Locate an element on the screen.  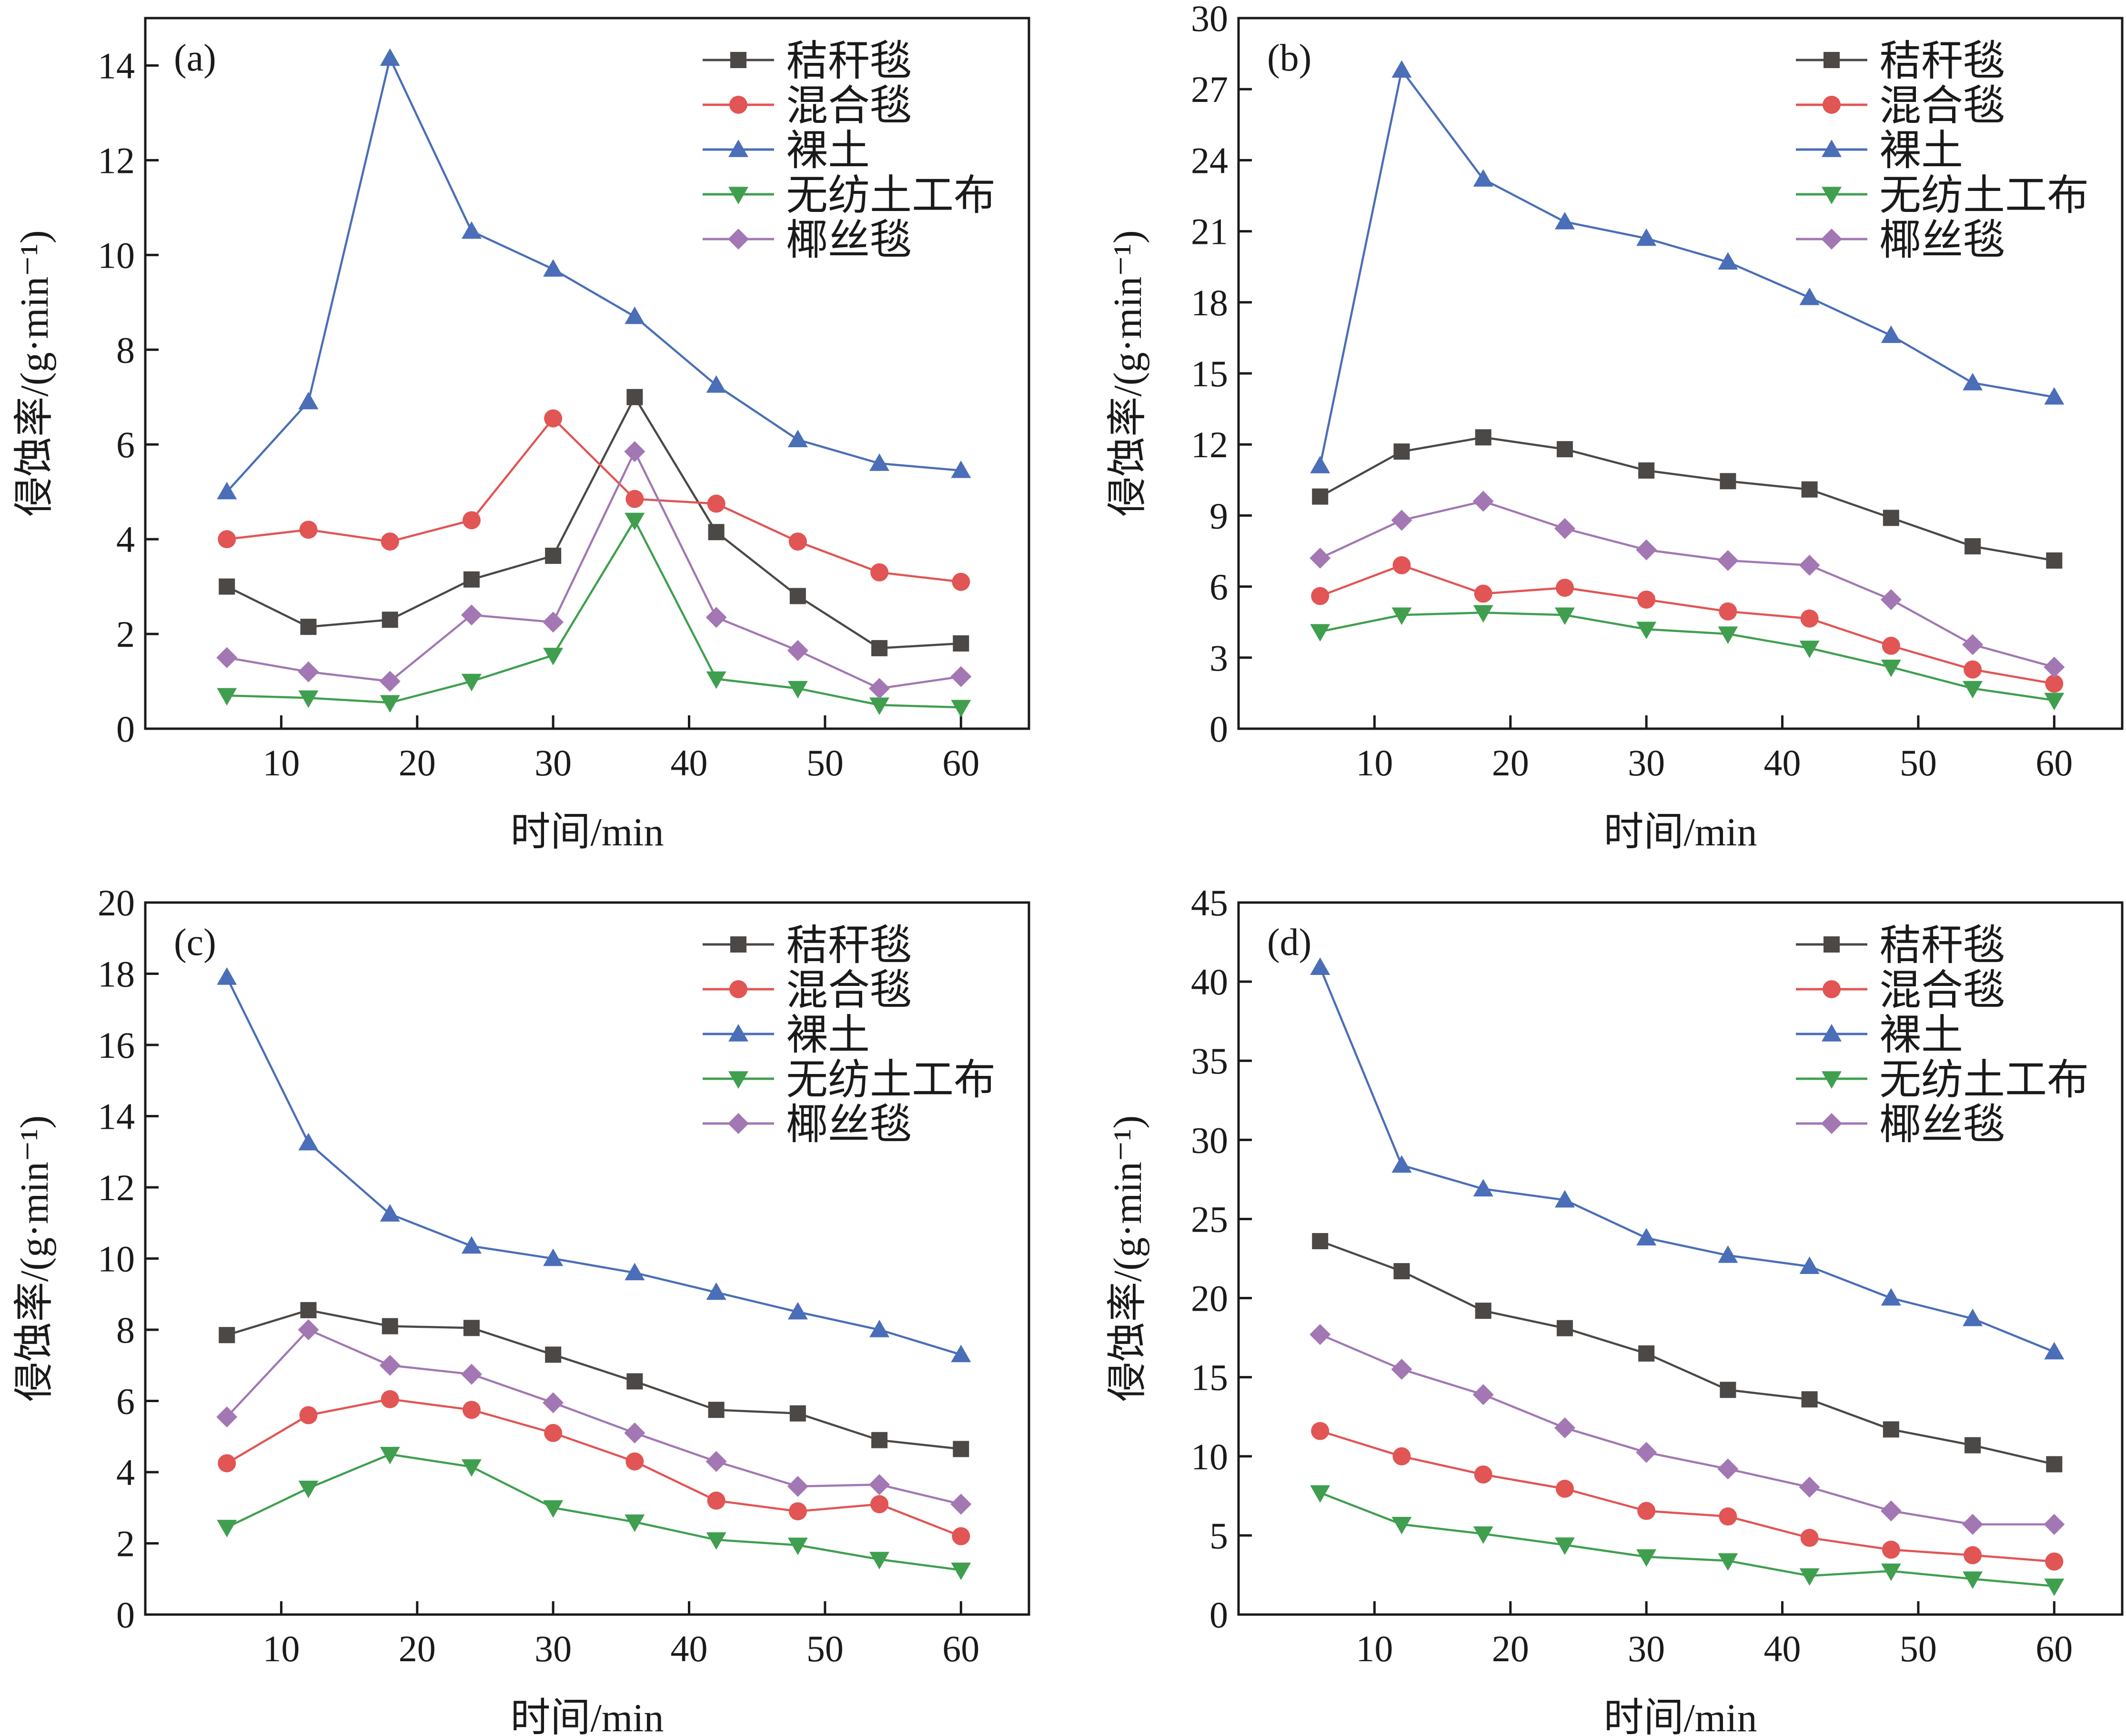
series-mixed is located at coordinates (594, 1467).